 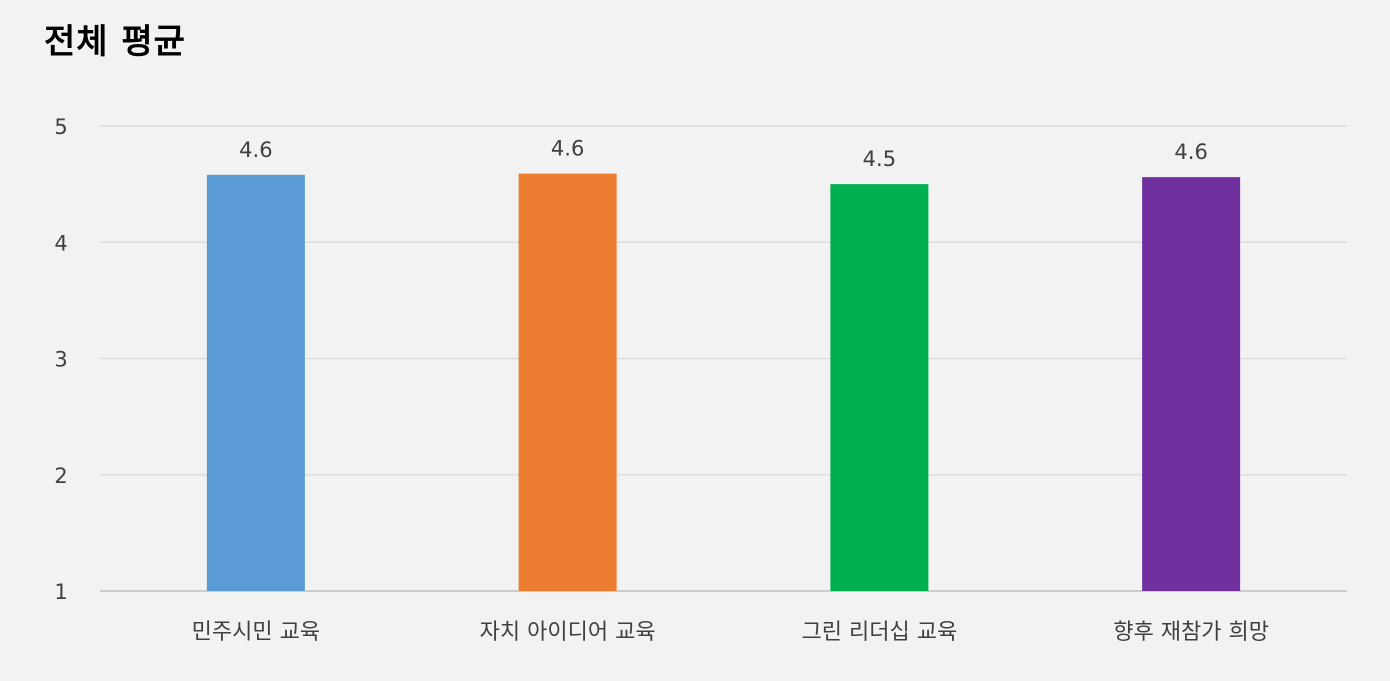 I want to click on category-label: 향후 재참가 희망, so click(x=1191, y=632).